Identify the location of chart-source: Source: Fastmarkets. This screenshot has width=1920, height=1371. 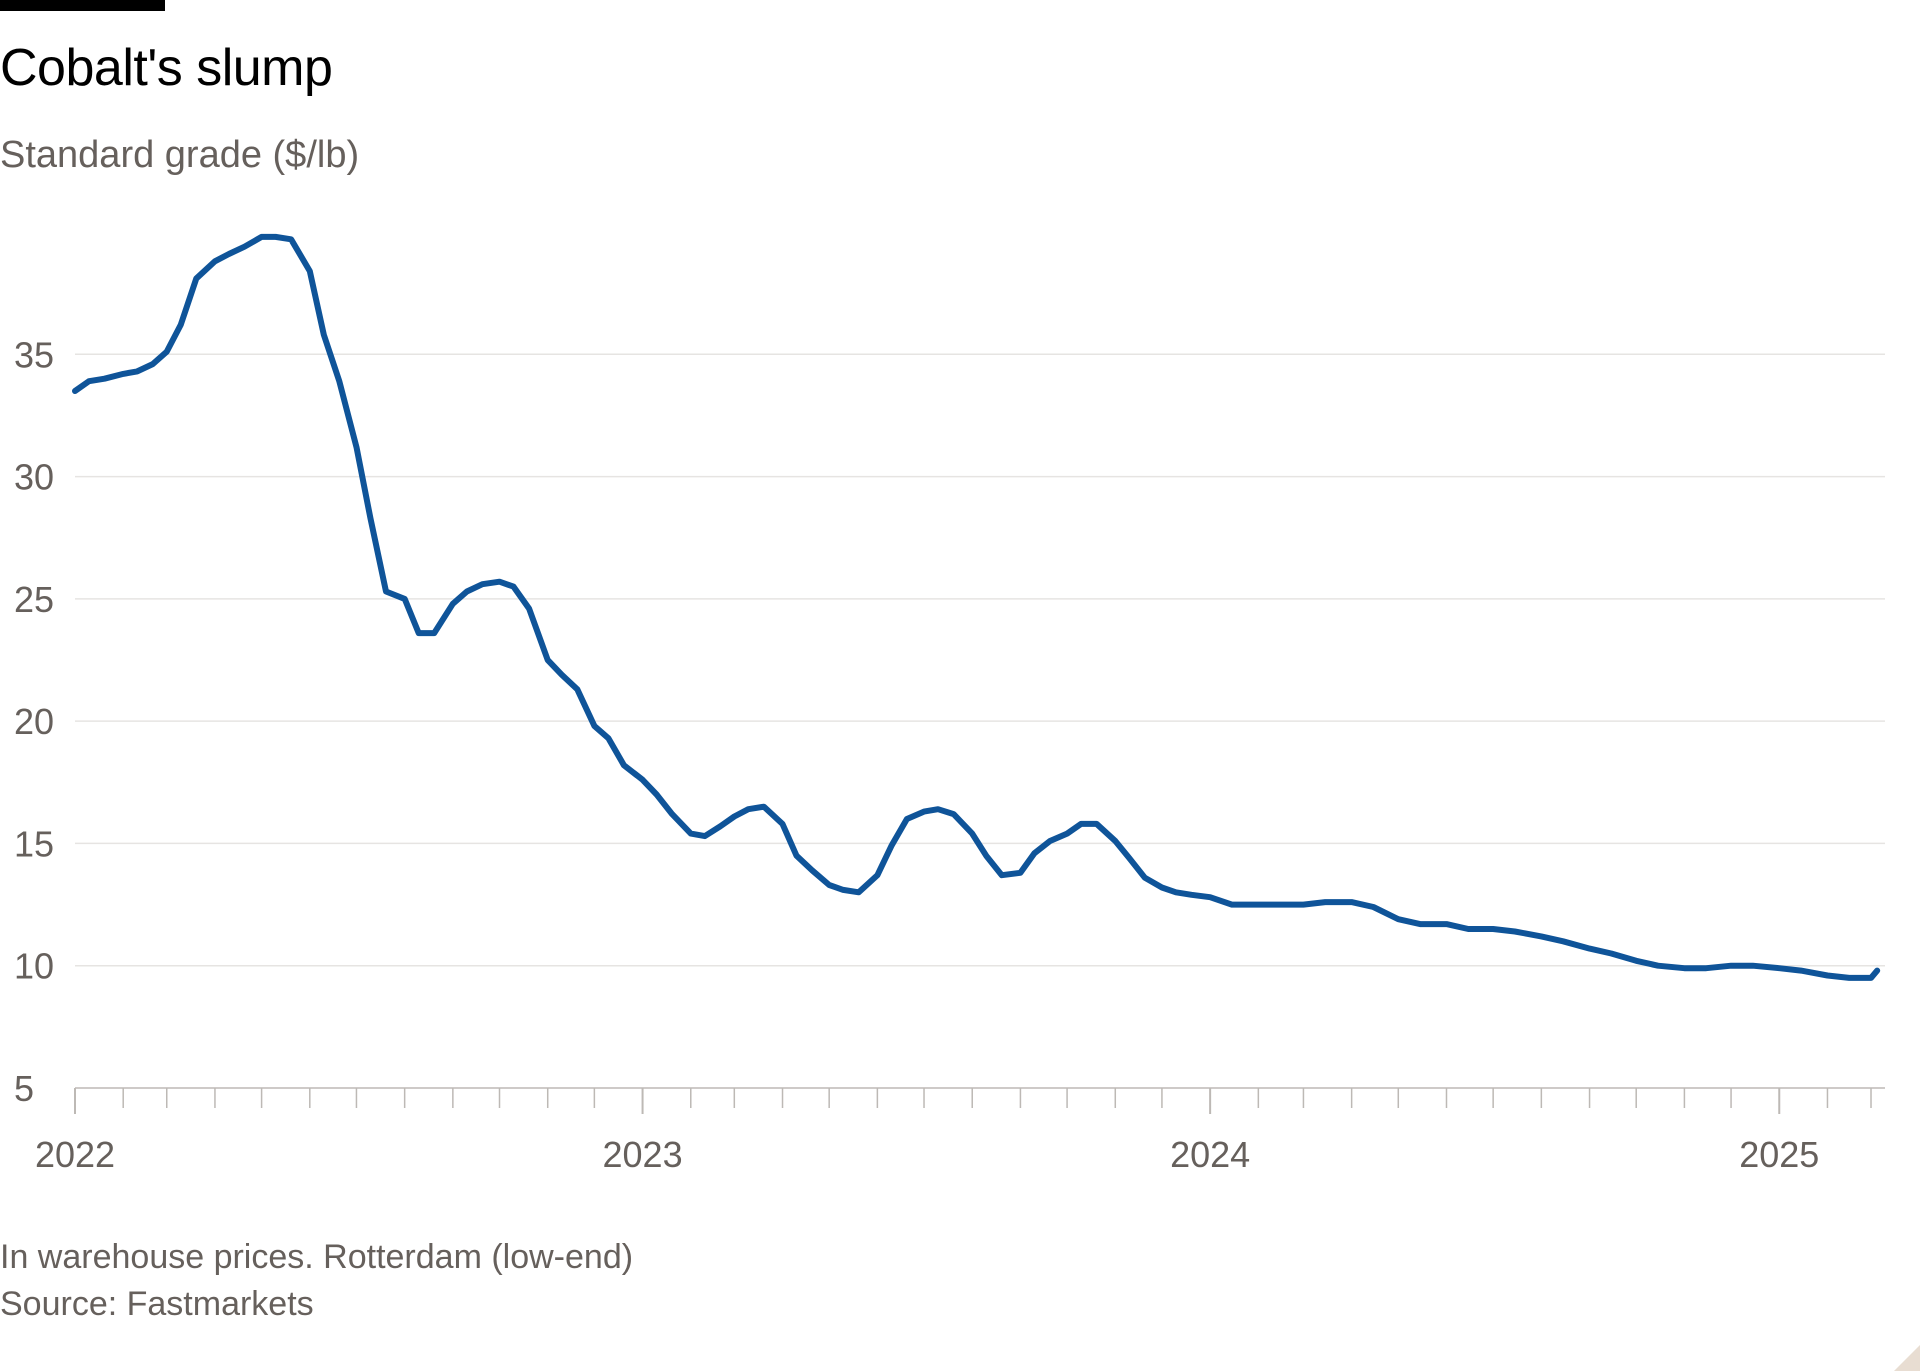
(157, 1304).